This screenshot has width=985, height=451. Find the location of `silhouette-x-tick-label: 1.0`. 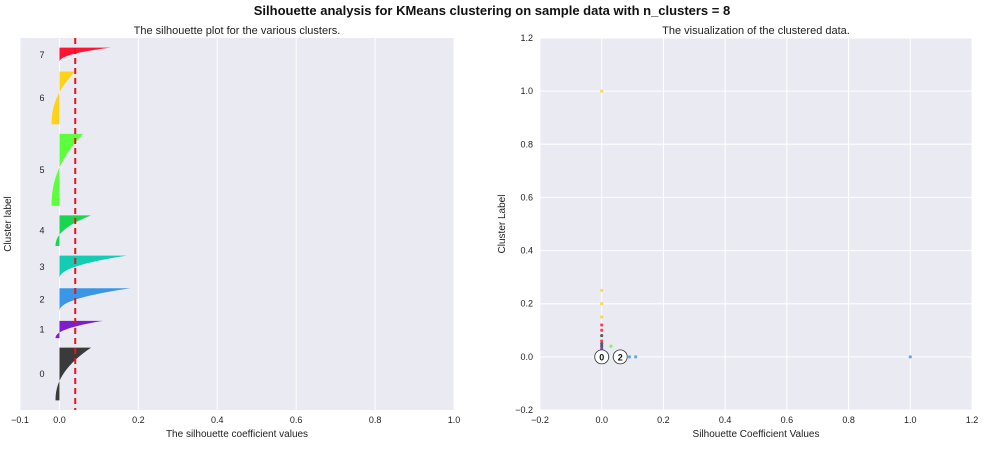

silhouette-x-tick-label: 1.0 is located at coordinates (454, 420).